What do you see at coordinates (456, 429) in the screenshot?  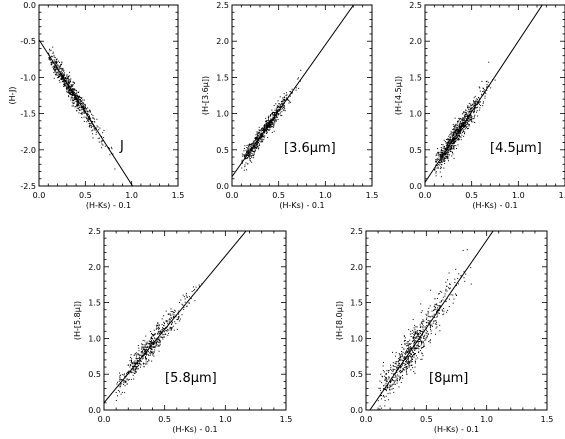 I see `x-axis-label: (H-Ks) - 0.1` at bounding box center [456, 429].